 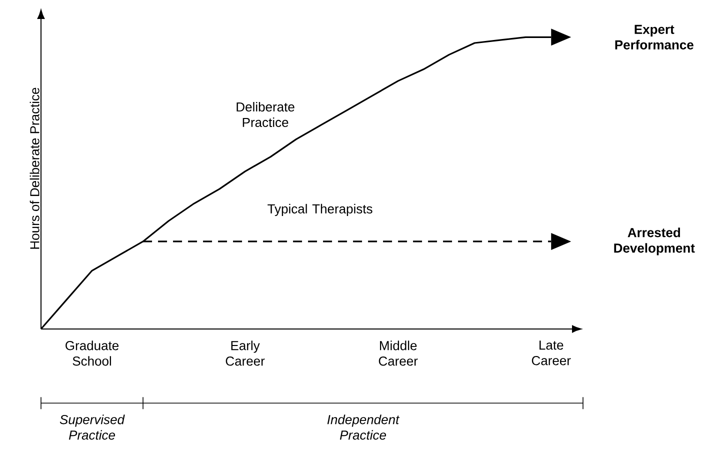 What do you see at coordinates (265, 115) in the screenshot?
I see `series-label: Deliberate Practice` at bounding box center [265, 115].